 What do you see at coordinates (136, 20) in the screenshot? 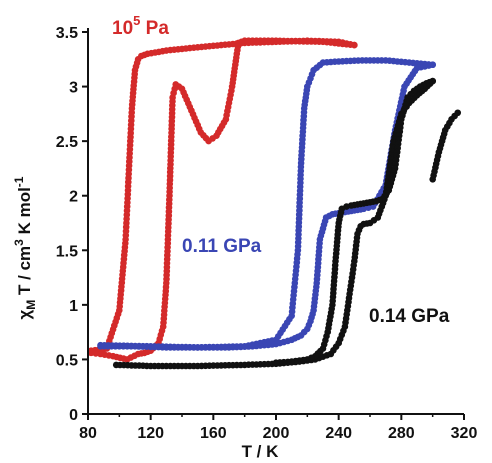
I see `annotation-red-sup: 5` at bounding box center [136, 20].